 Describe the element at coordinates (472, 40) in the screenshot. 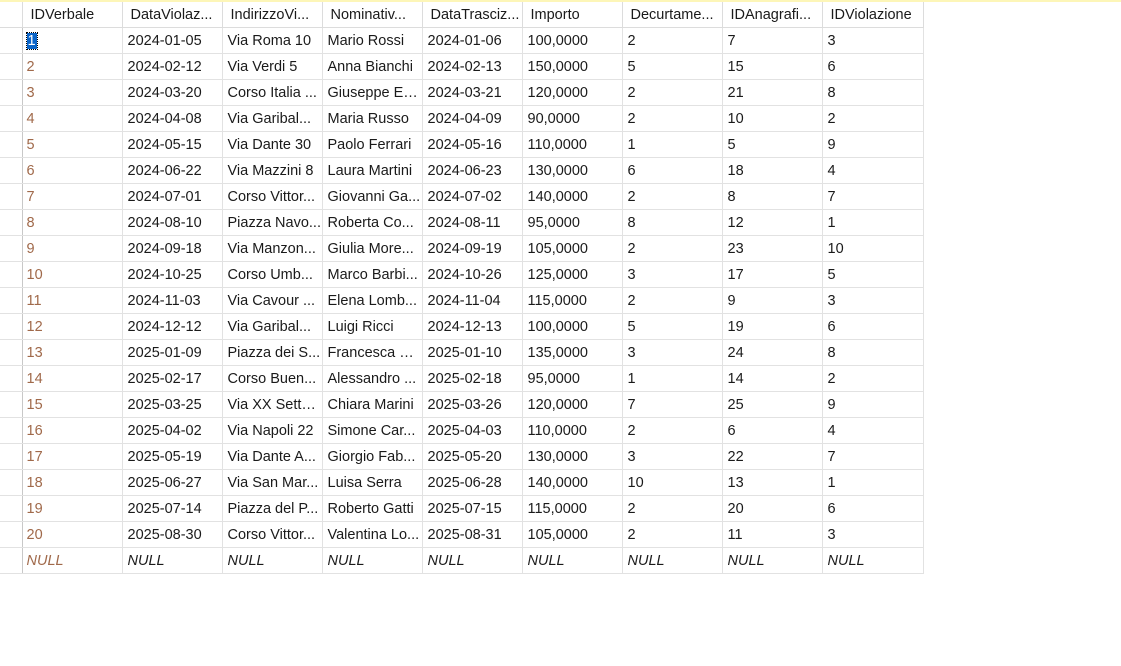

I see `table-cell: 2024-01-06` at that location.